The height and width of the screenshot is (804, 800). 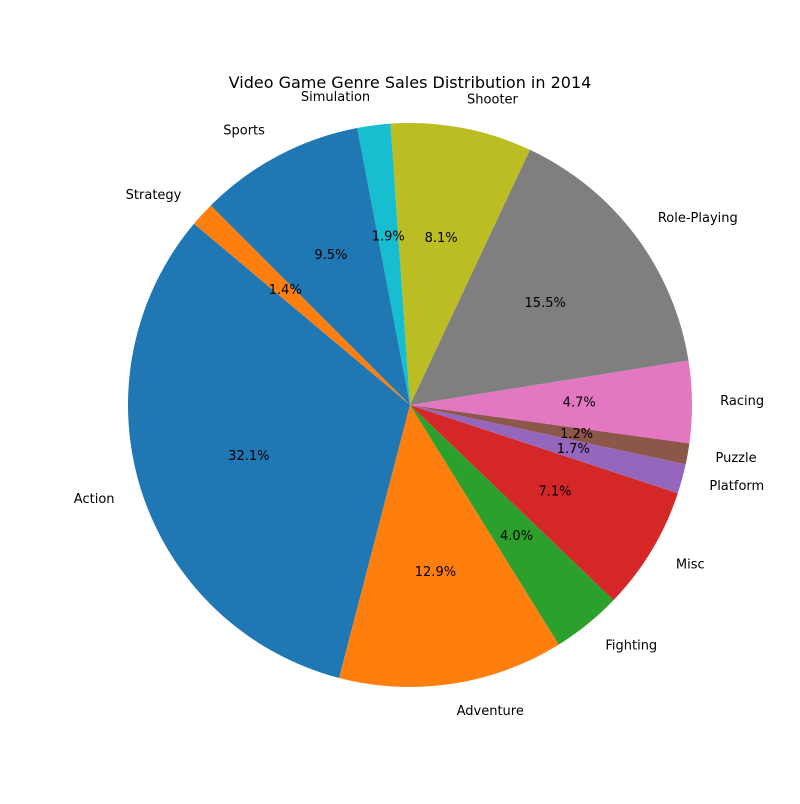 I want to click on pie-slice-simulation, so click(x=383, y=264).